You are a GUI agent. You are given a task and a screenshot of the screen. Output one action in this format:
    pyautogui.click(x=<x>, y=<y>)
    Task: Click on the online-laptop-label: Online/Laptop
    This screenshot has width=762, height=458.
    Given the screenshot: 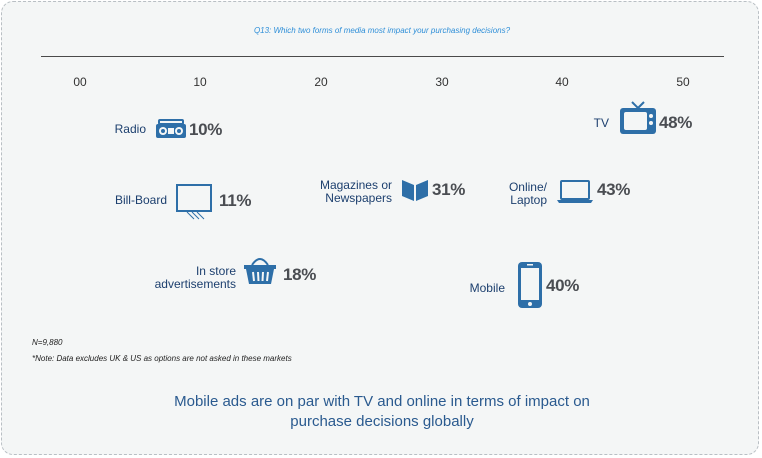 What is the action you would take?
    pyautogui.click(x=527, y=193)
    